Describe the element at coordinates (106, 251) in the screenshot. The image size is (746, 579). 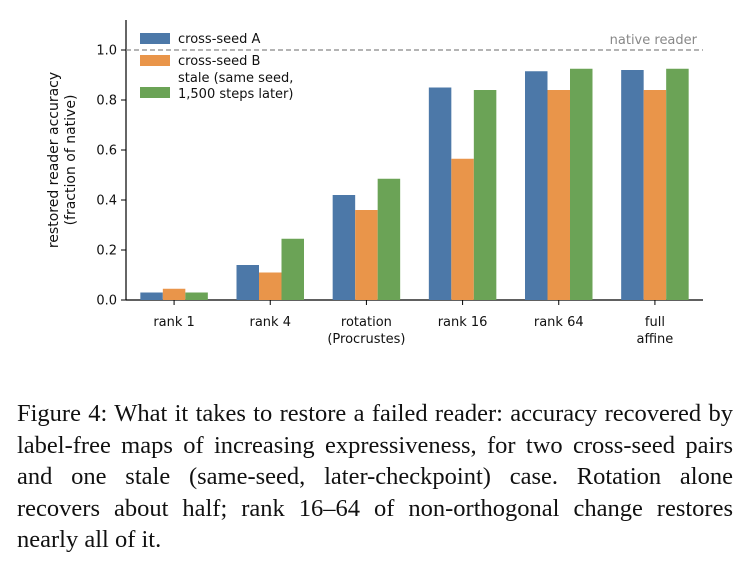
I see `y-tick-label: 0.2` at that location.